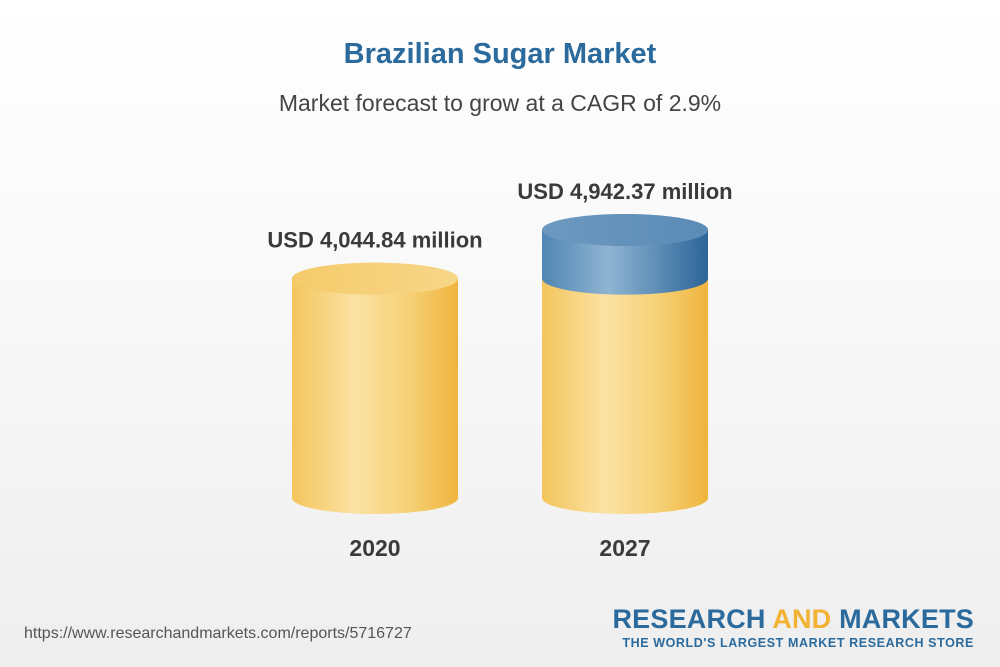 The width and height of the screenshot is (1000, 667). I want to click on brand-name: RESEARCH AND MARKETS, so click(793, 619).